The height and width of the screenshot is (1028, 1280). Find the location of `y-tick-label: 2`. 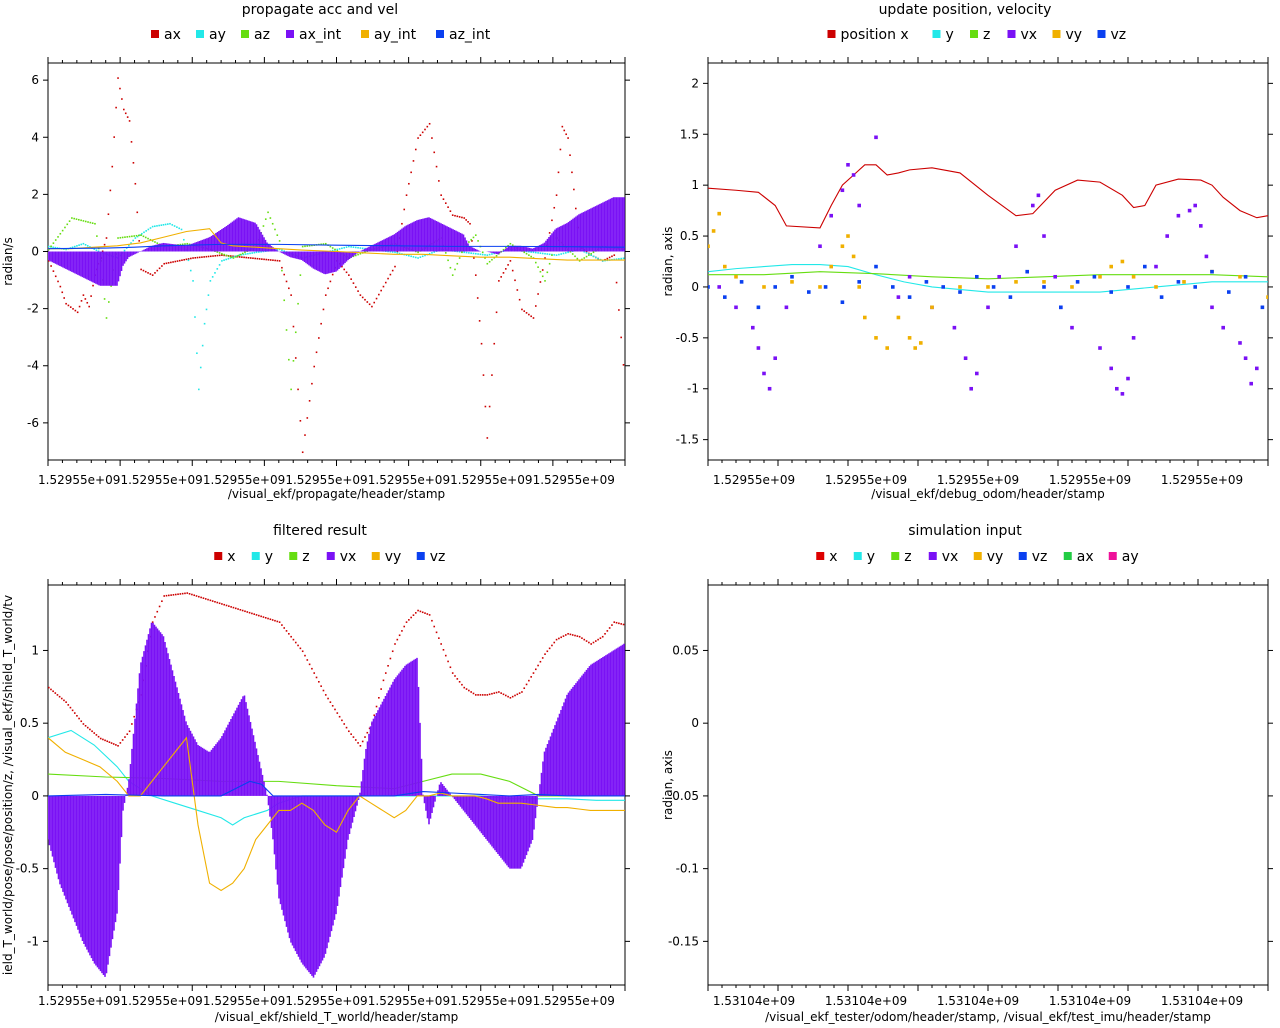

y-tick-label: 2 is located at coordinates (695, 83).